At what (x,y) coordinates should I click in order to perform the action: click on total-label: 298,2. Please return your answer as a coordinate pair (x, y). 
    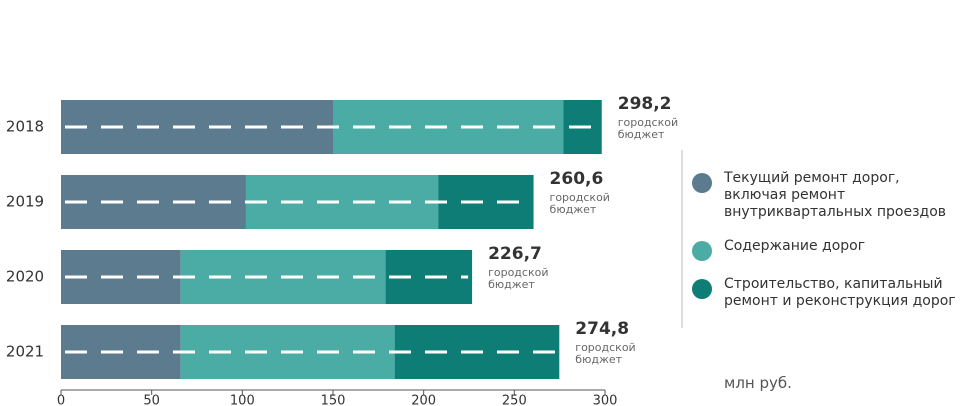
    Looking at the image, I should click on (644, 104).